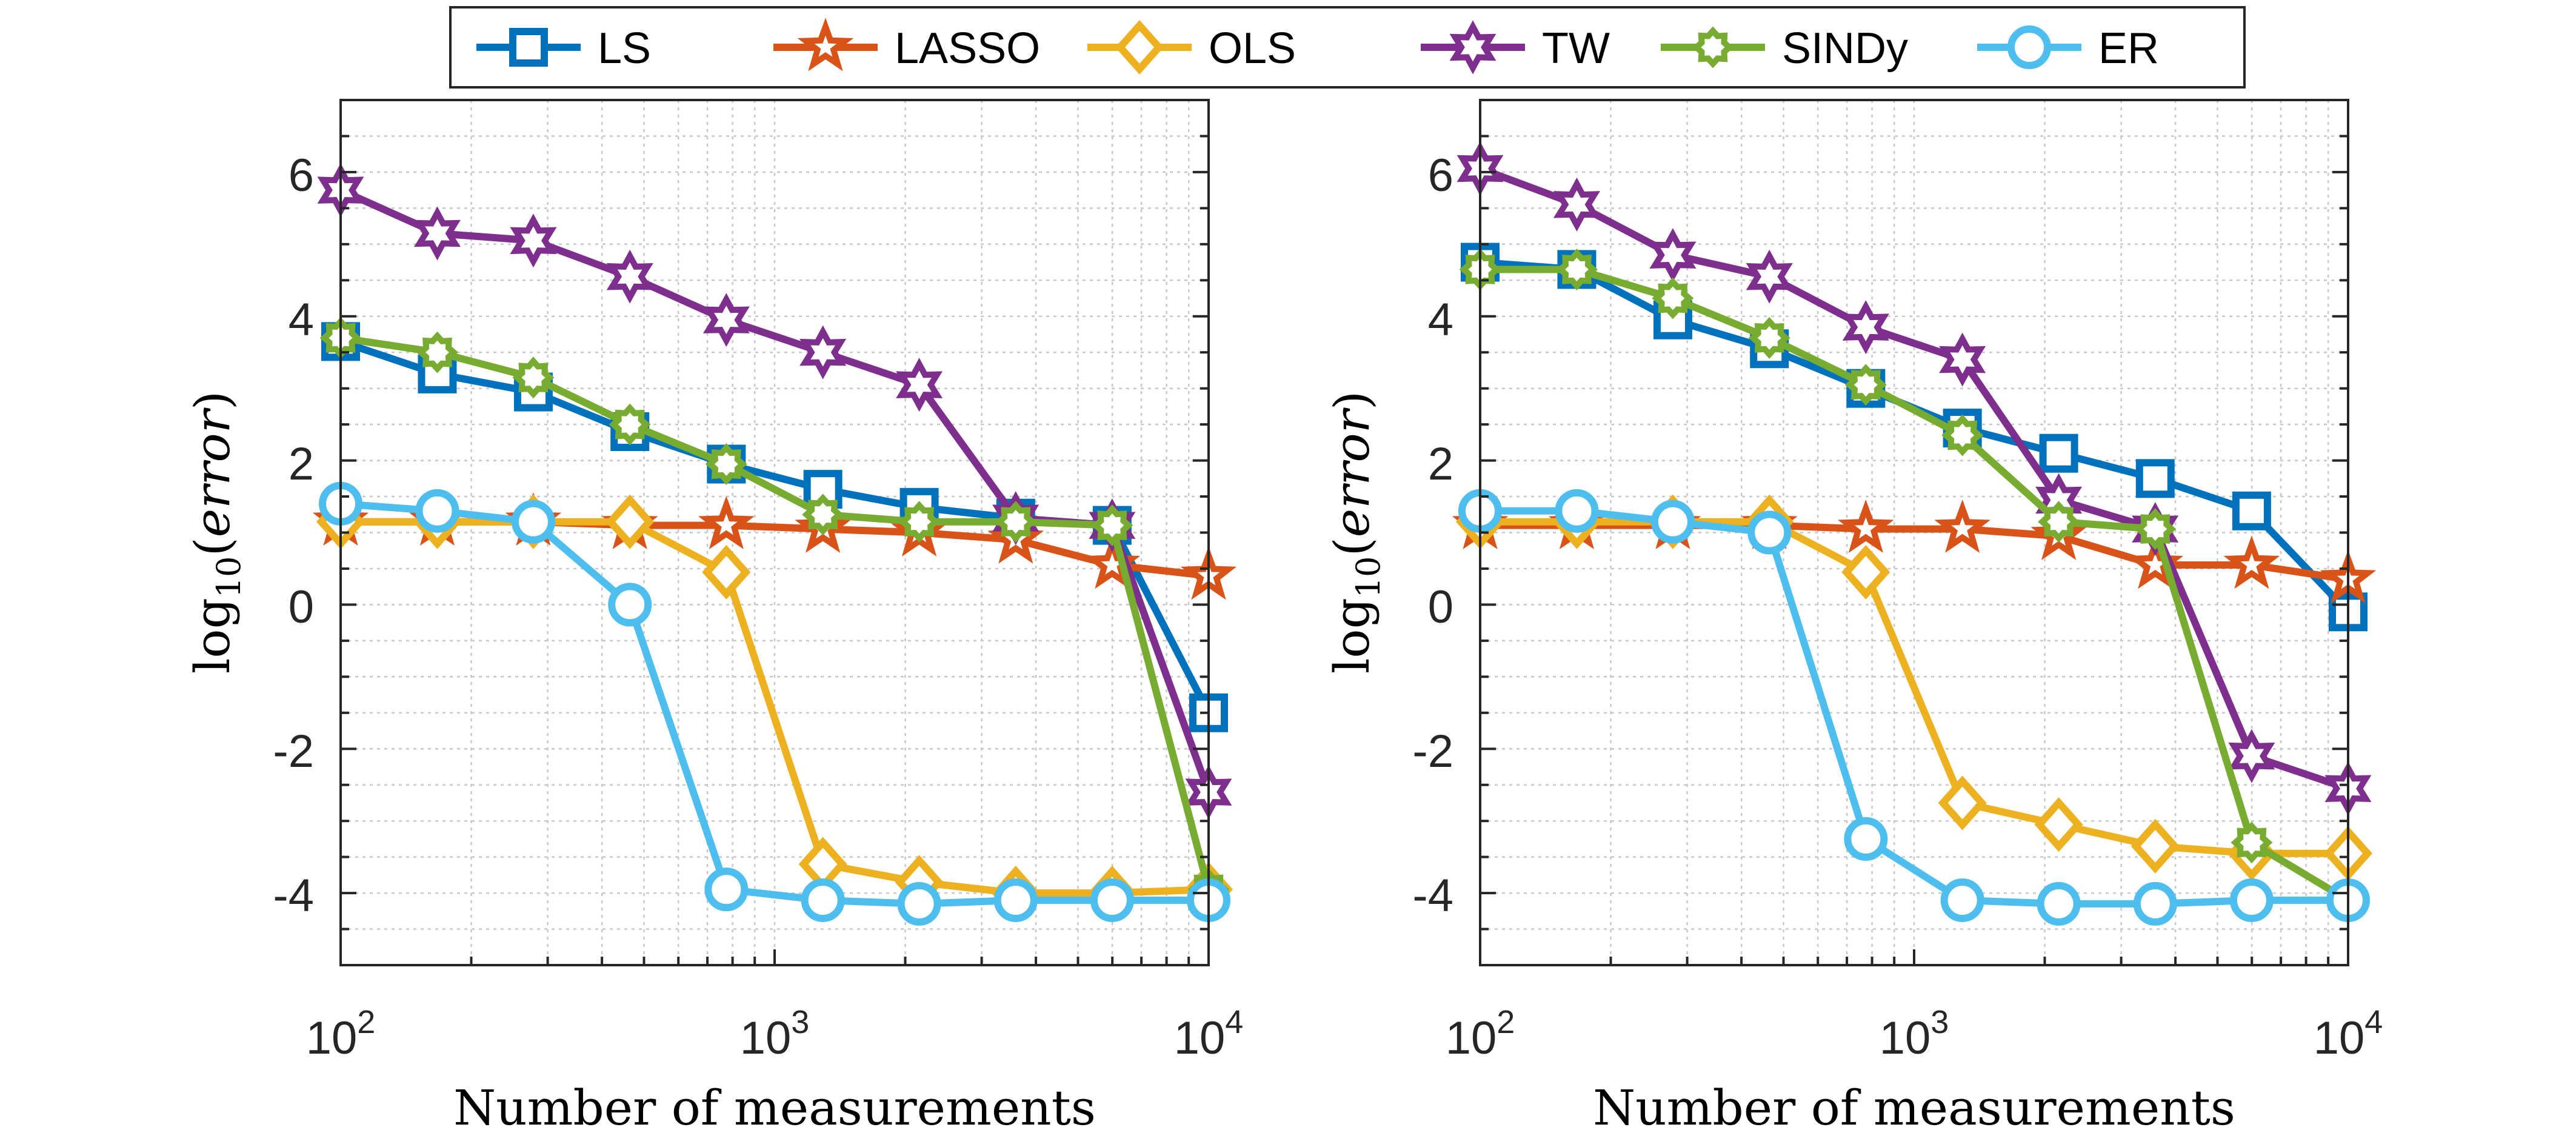  Describe the element at coordinates (2068, 49) in the screenshot. I see `legend-entry-er: ER` at that location.